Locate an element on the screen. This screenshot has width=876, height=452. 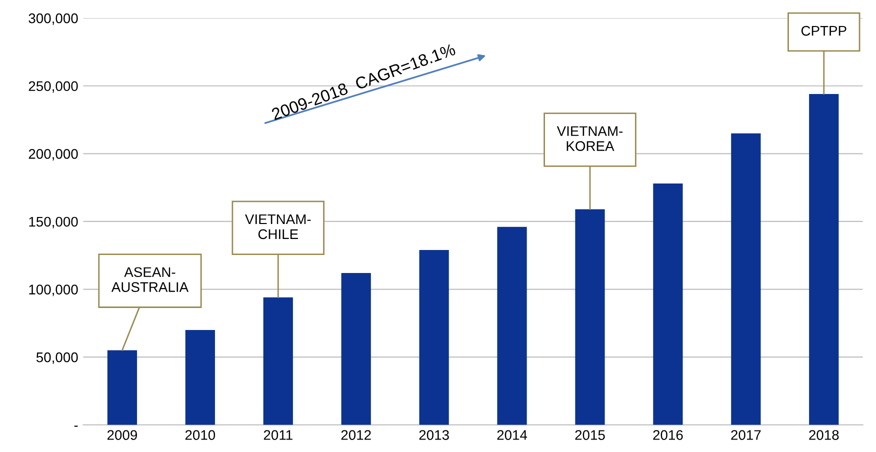
y-tick-label: 50,000 is located at coordinates (57, 358).